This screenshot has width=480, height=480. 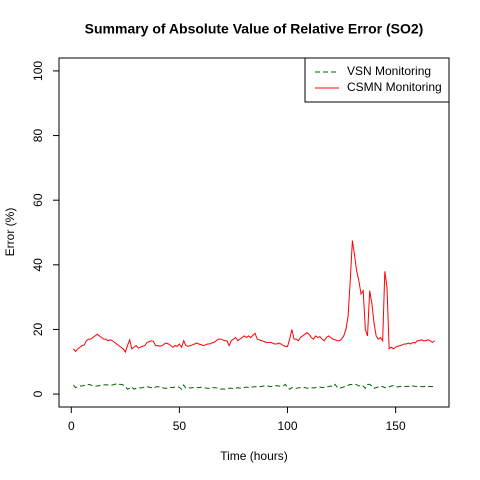 What do you see at coordinates (38, 329) in the screenshot?
I see `y-tick-label: 20` at bounding box center [38, 329].